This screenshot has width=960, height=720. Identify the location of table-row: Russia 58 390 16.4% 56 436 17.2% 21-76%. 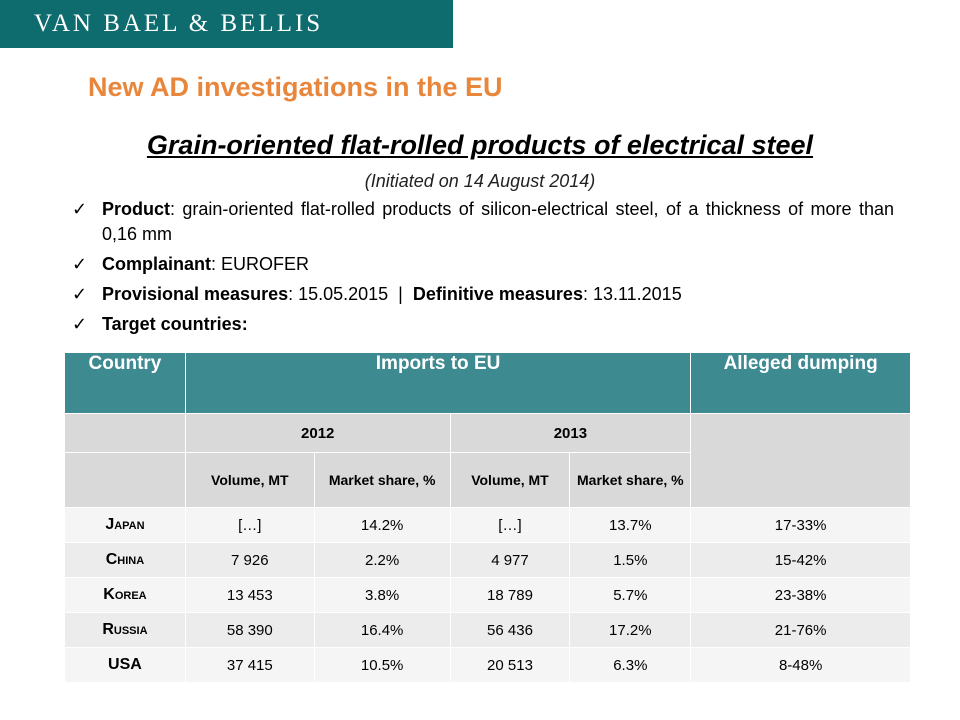
(487, 630).